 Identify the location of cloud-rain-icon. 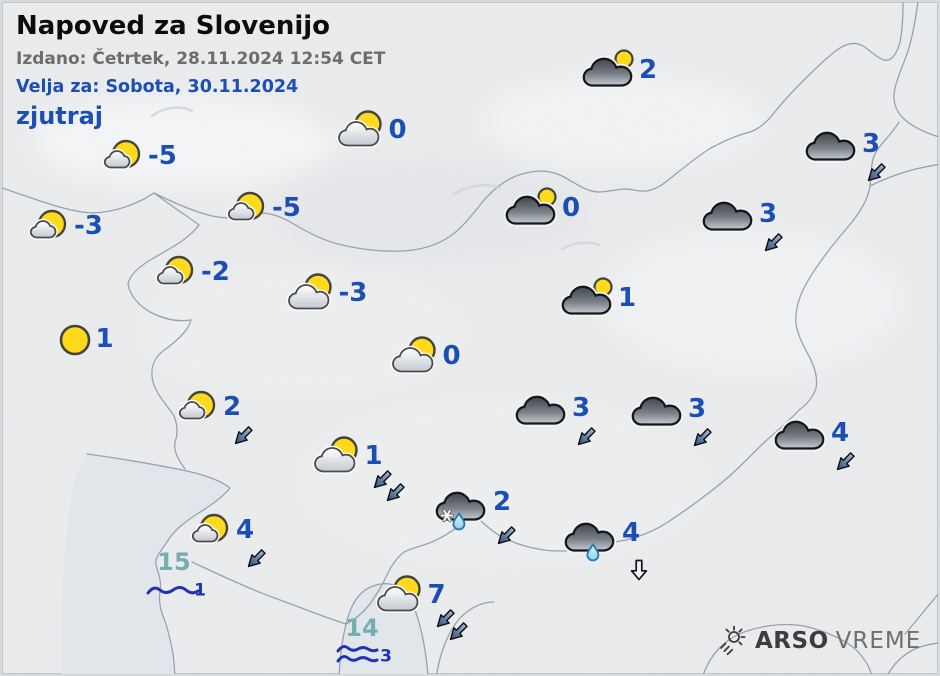
(589, 541).